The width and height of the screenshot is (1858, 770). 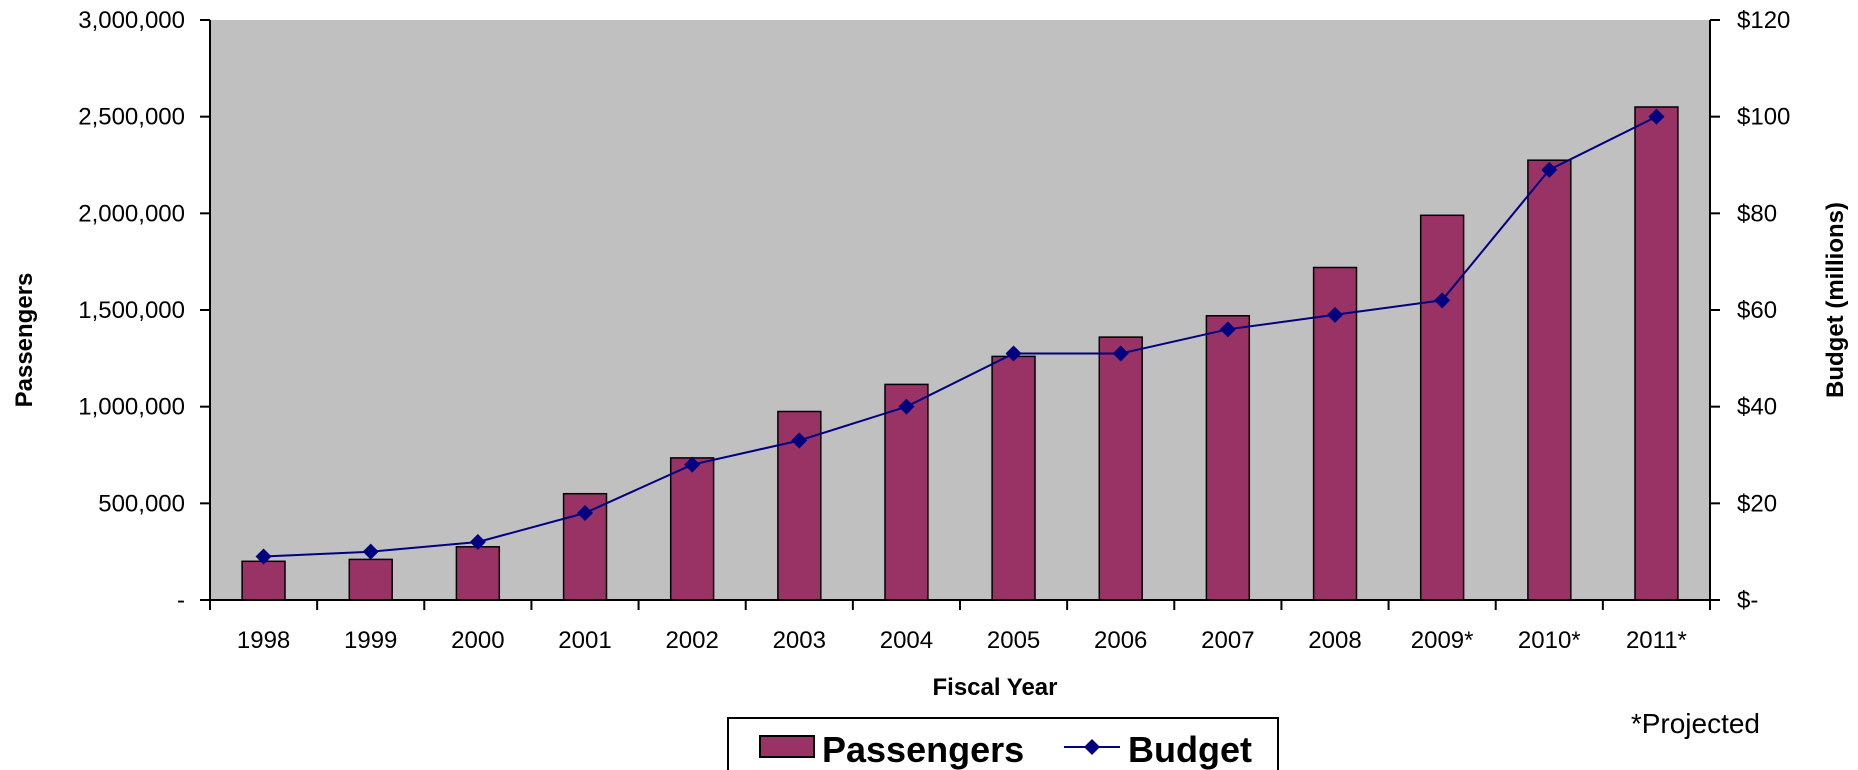 I want to click on y-tick-label-right: $120, so click(x=1763, y=20).